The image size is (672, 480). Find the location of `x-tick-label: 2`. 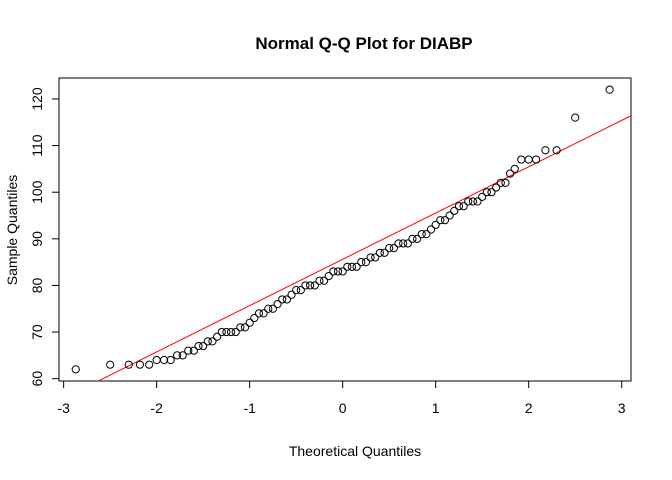

x-tick-label: 2 is located at coordinates (529, 408).